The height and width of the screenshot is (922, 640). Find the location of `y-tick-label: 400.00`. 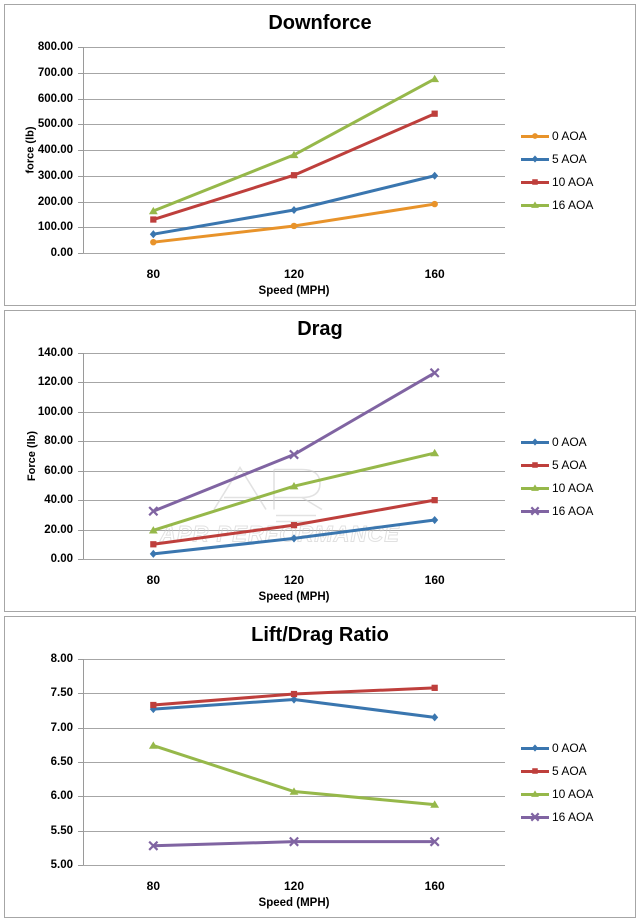

y-tick-label: 400.00 is located at coordinates (55, 150).